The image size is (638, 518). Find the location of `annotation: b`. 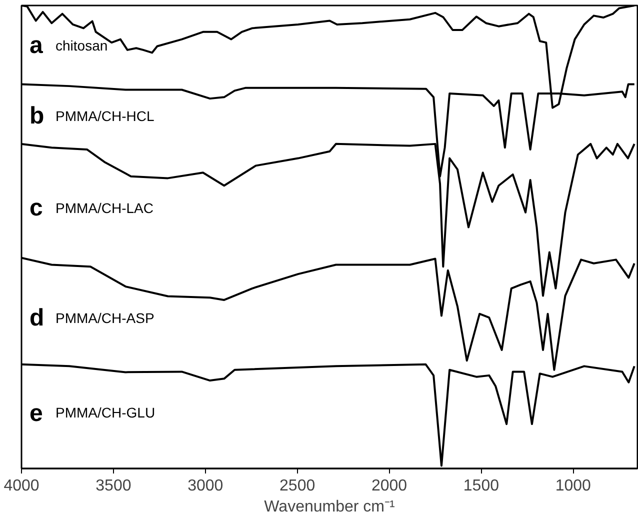

annotation: b is located at coordinates (37, 116).